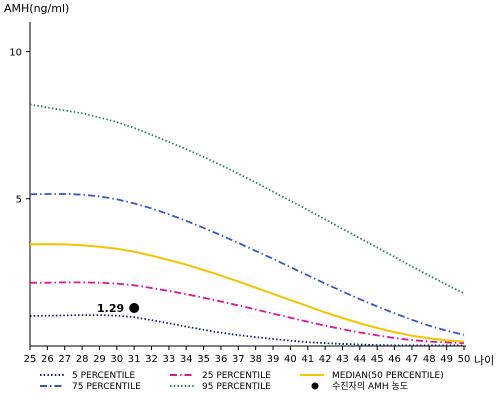 Image resolution: width=500 pixels, height=400 pixels. Describe the element at coordinates (315, 386) in the screenshot. I see `legend-marker-swatch` at that location.